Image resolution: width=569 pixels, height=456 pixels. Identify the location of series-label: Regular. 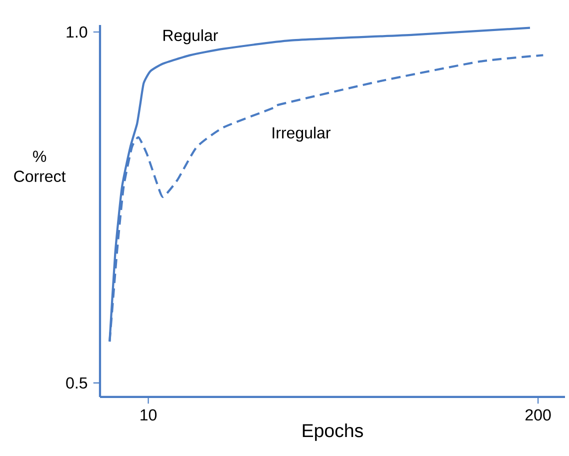
(190, 36).